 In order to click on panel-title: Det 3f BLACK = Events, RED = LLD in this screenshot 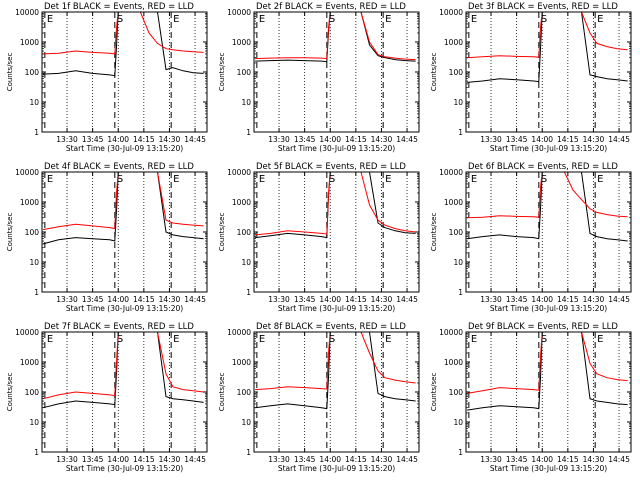, I will do `click(543, 7)`.